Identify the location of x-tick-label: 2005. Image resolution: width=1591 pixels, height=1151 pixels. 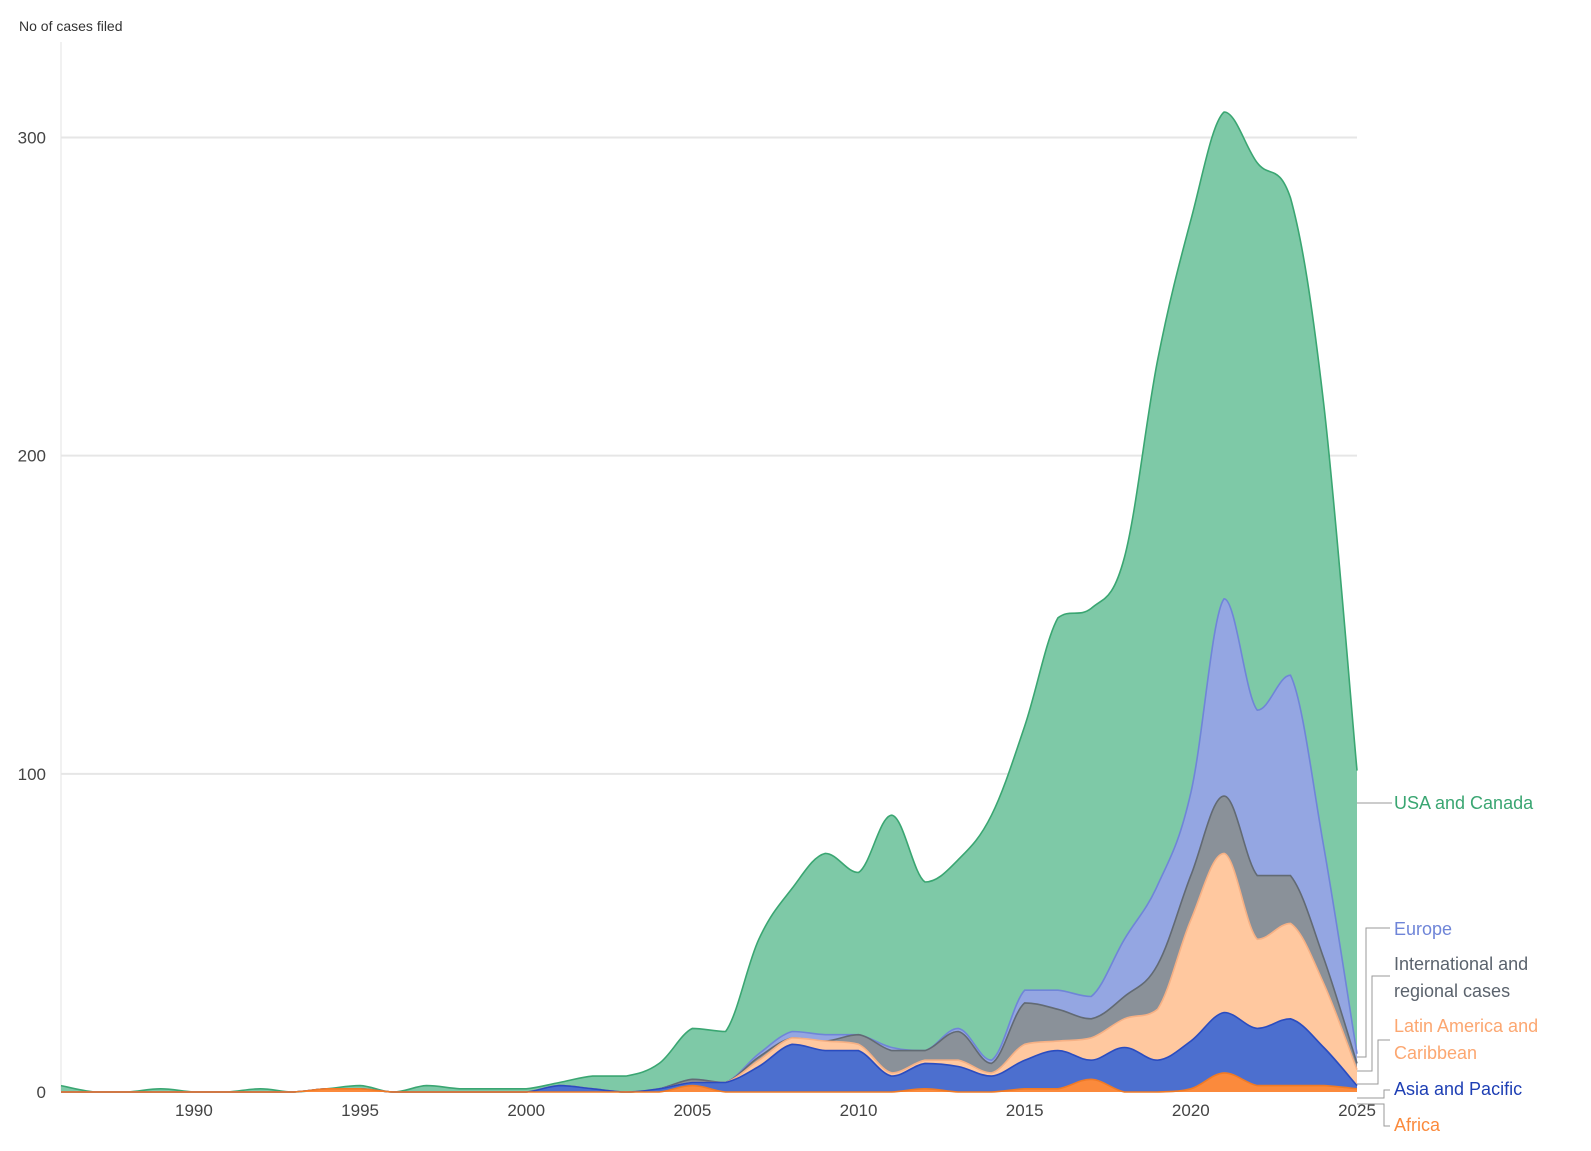
(692, 1110).